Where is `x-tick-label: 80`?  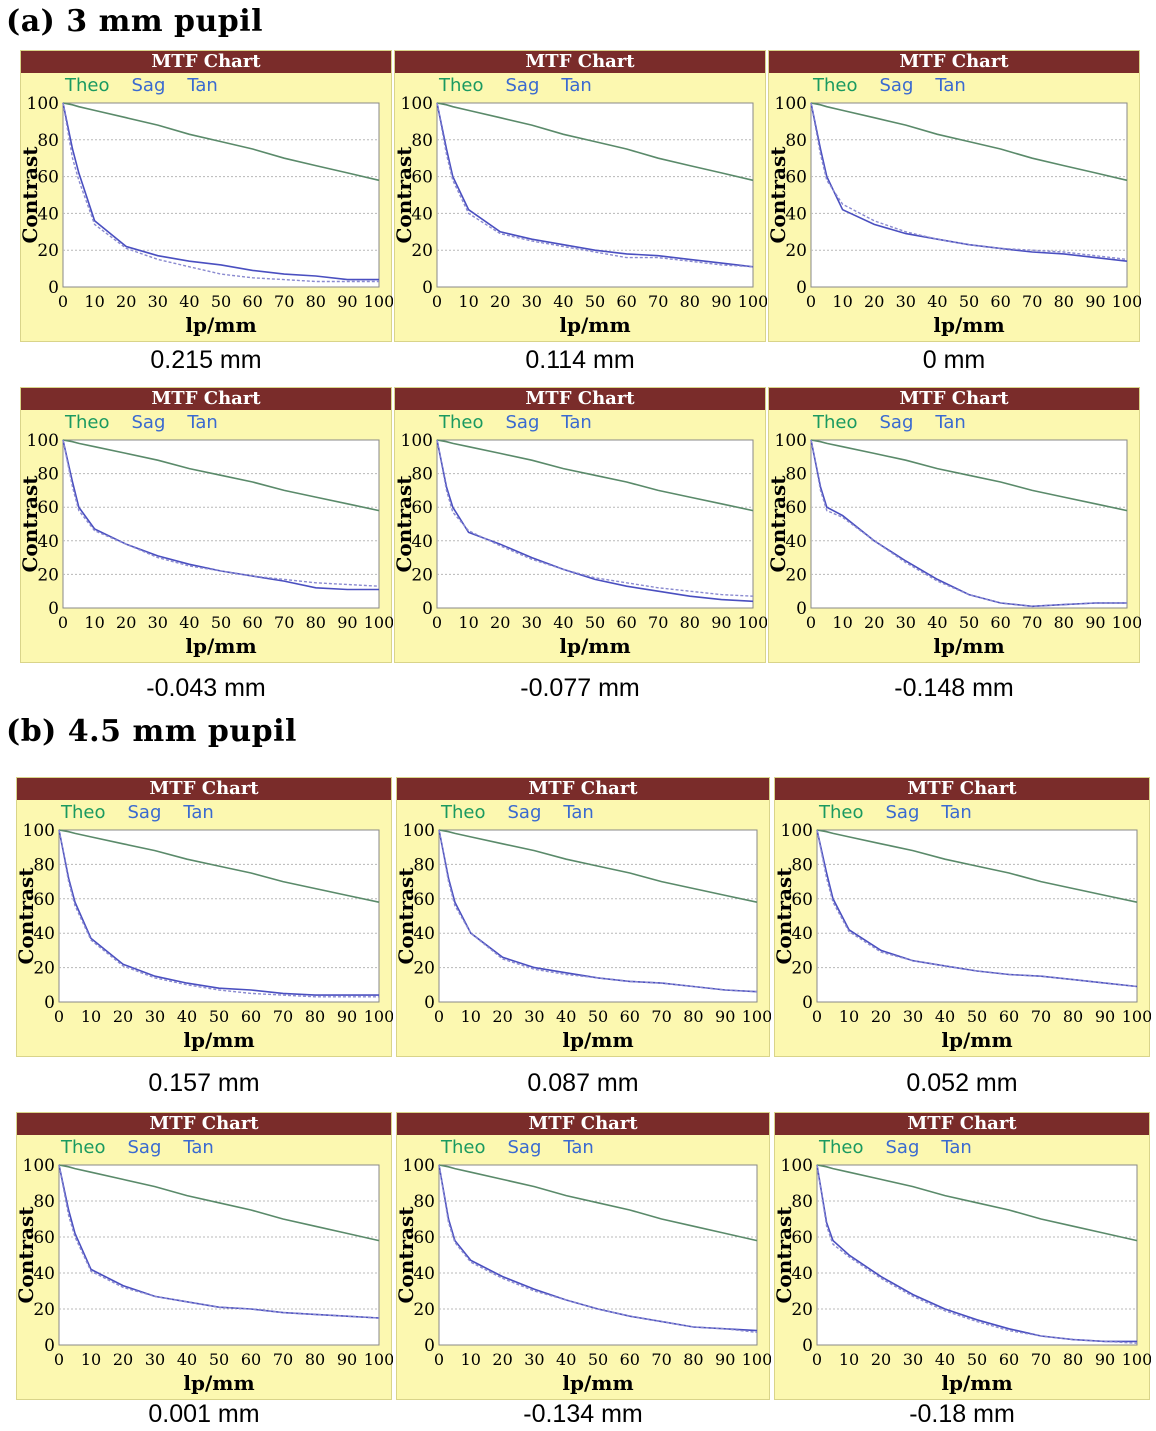
x-tick-label: 80 is located at coordinates (316, 622).